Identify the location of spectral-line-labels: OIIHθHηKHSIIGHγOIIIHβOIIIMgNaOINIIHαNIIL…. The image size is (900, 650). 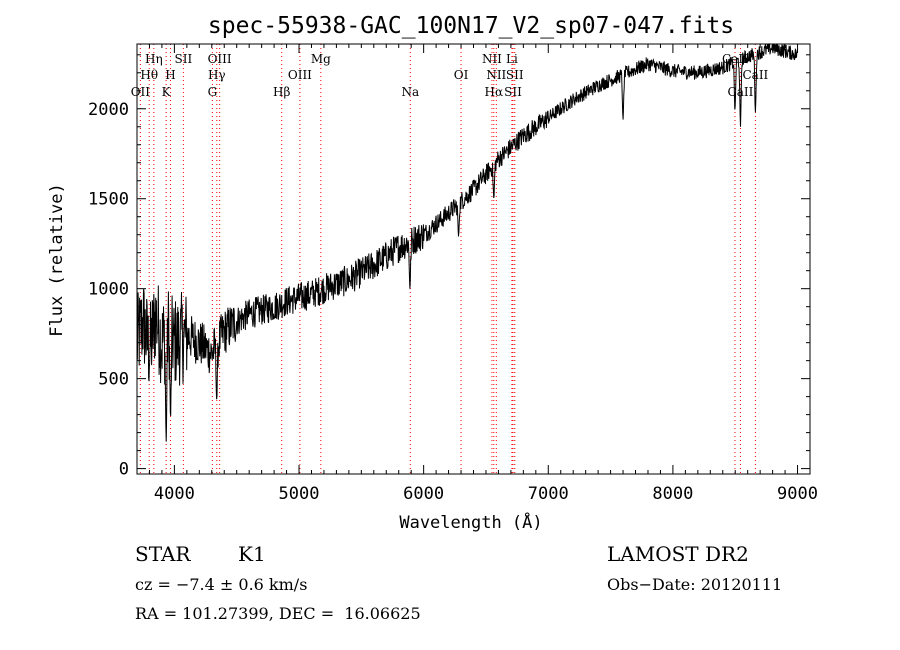
(450, 75).